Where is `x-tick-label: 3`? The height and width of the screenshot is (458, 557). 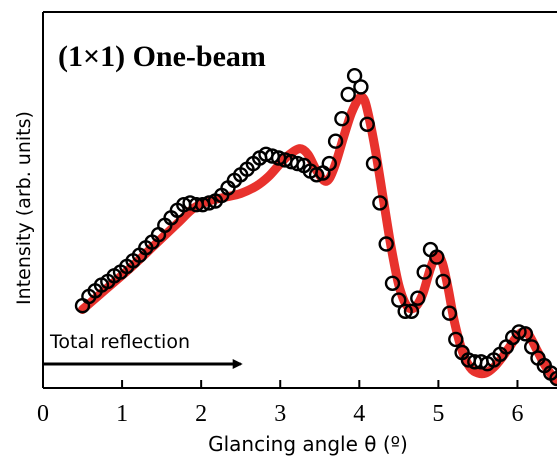 x-tick-label: 3 is located at coordinates (280, 414).